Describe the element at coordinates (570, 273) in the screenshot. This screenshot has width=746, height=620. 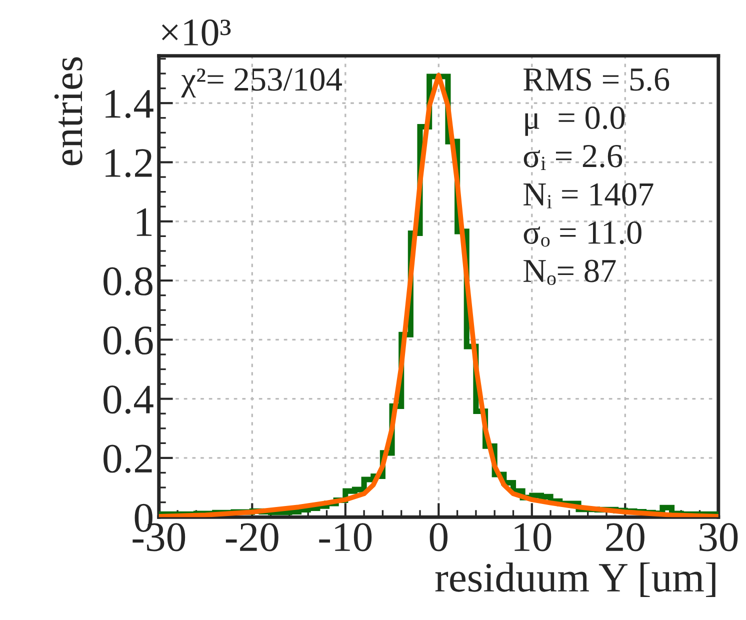
I see `annotation: Nₒ= 87` at that location.